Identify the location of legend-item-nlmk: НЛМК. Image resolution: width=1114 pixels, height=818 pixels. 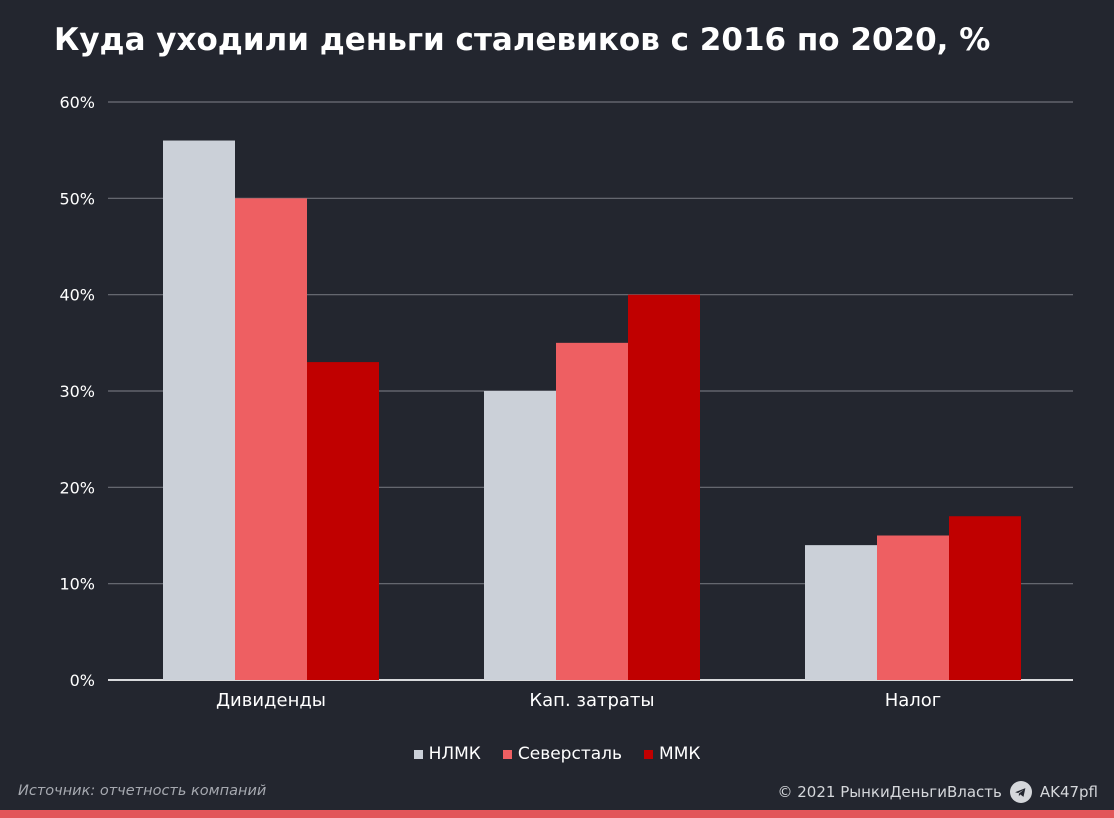
(447, 754).